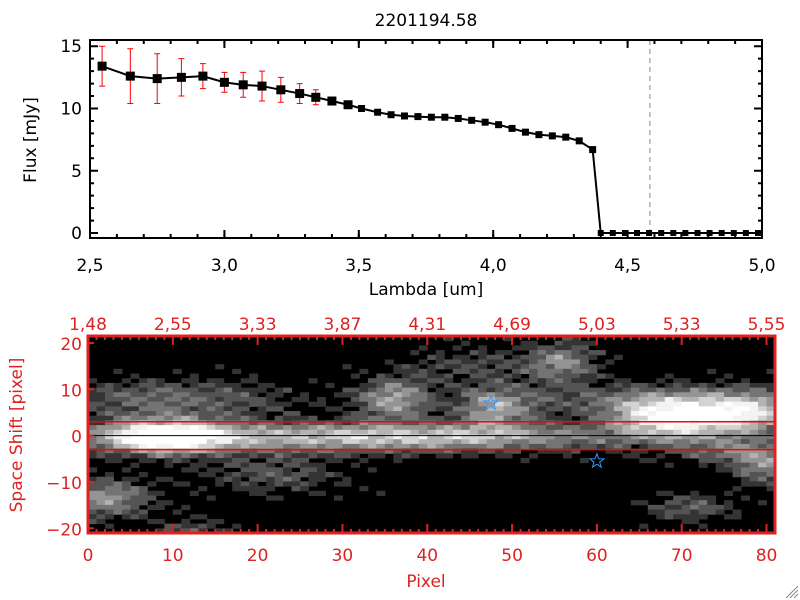  Describe the element at coordinates (792, 592) in the screenshot. I see `resize-grip-icon` at that location.